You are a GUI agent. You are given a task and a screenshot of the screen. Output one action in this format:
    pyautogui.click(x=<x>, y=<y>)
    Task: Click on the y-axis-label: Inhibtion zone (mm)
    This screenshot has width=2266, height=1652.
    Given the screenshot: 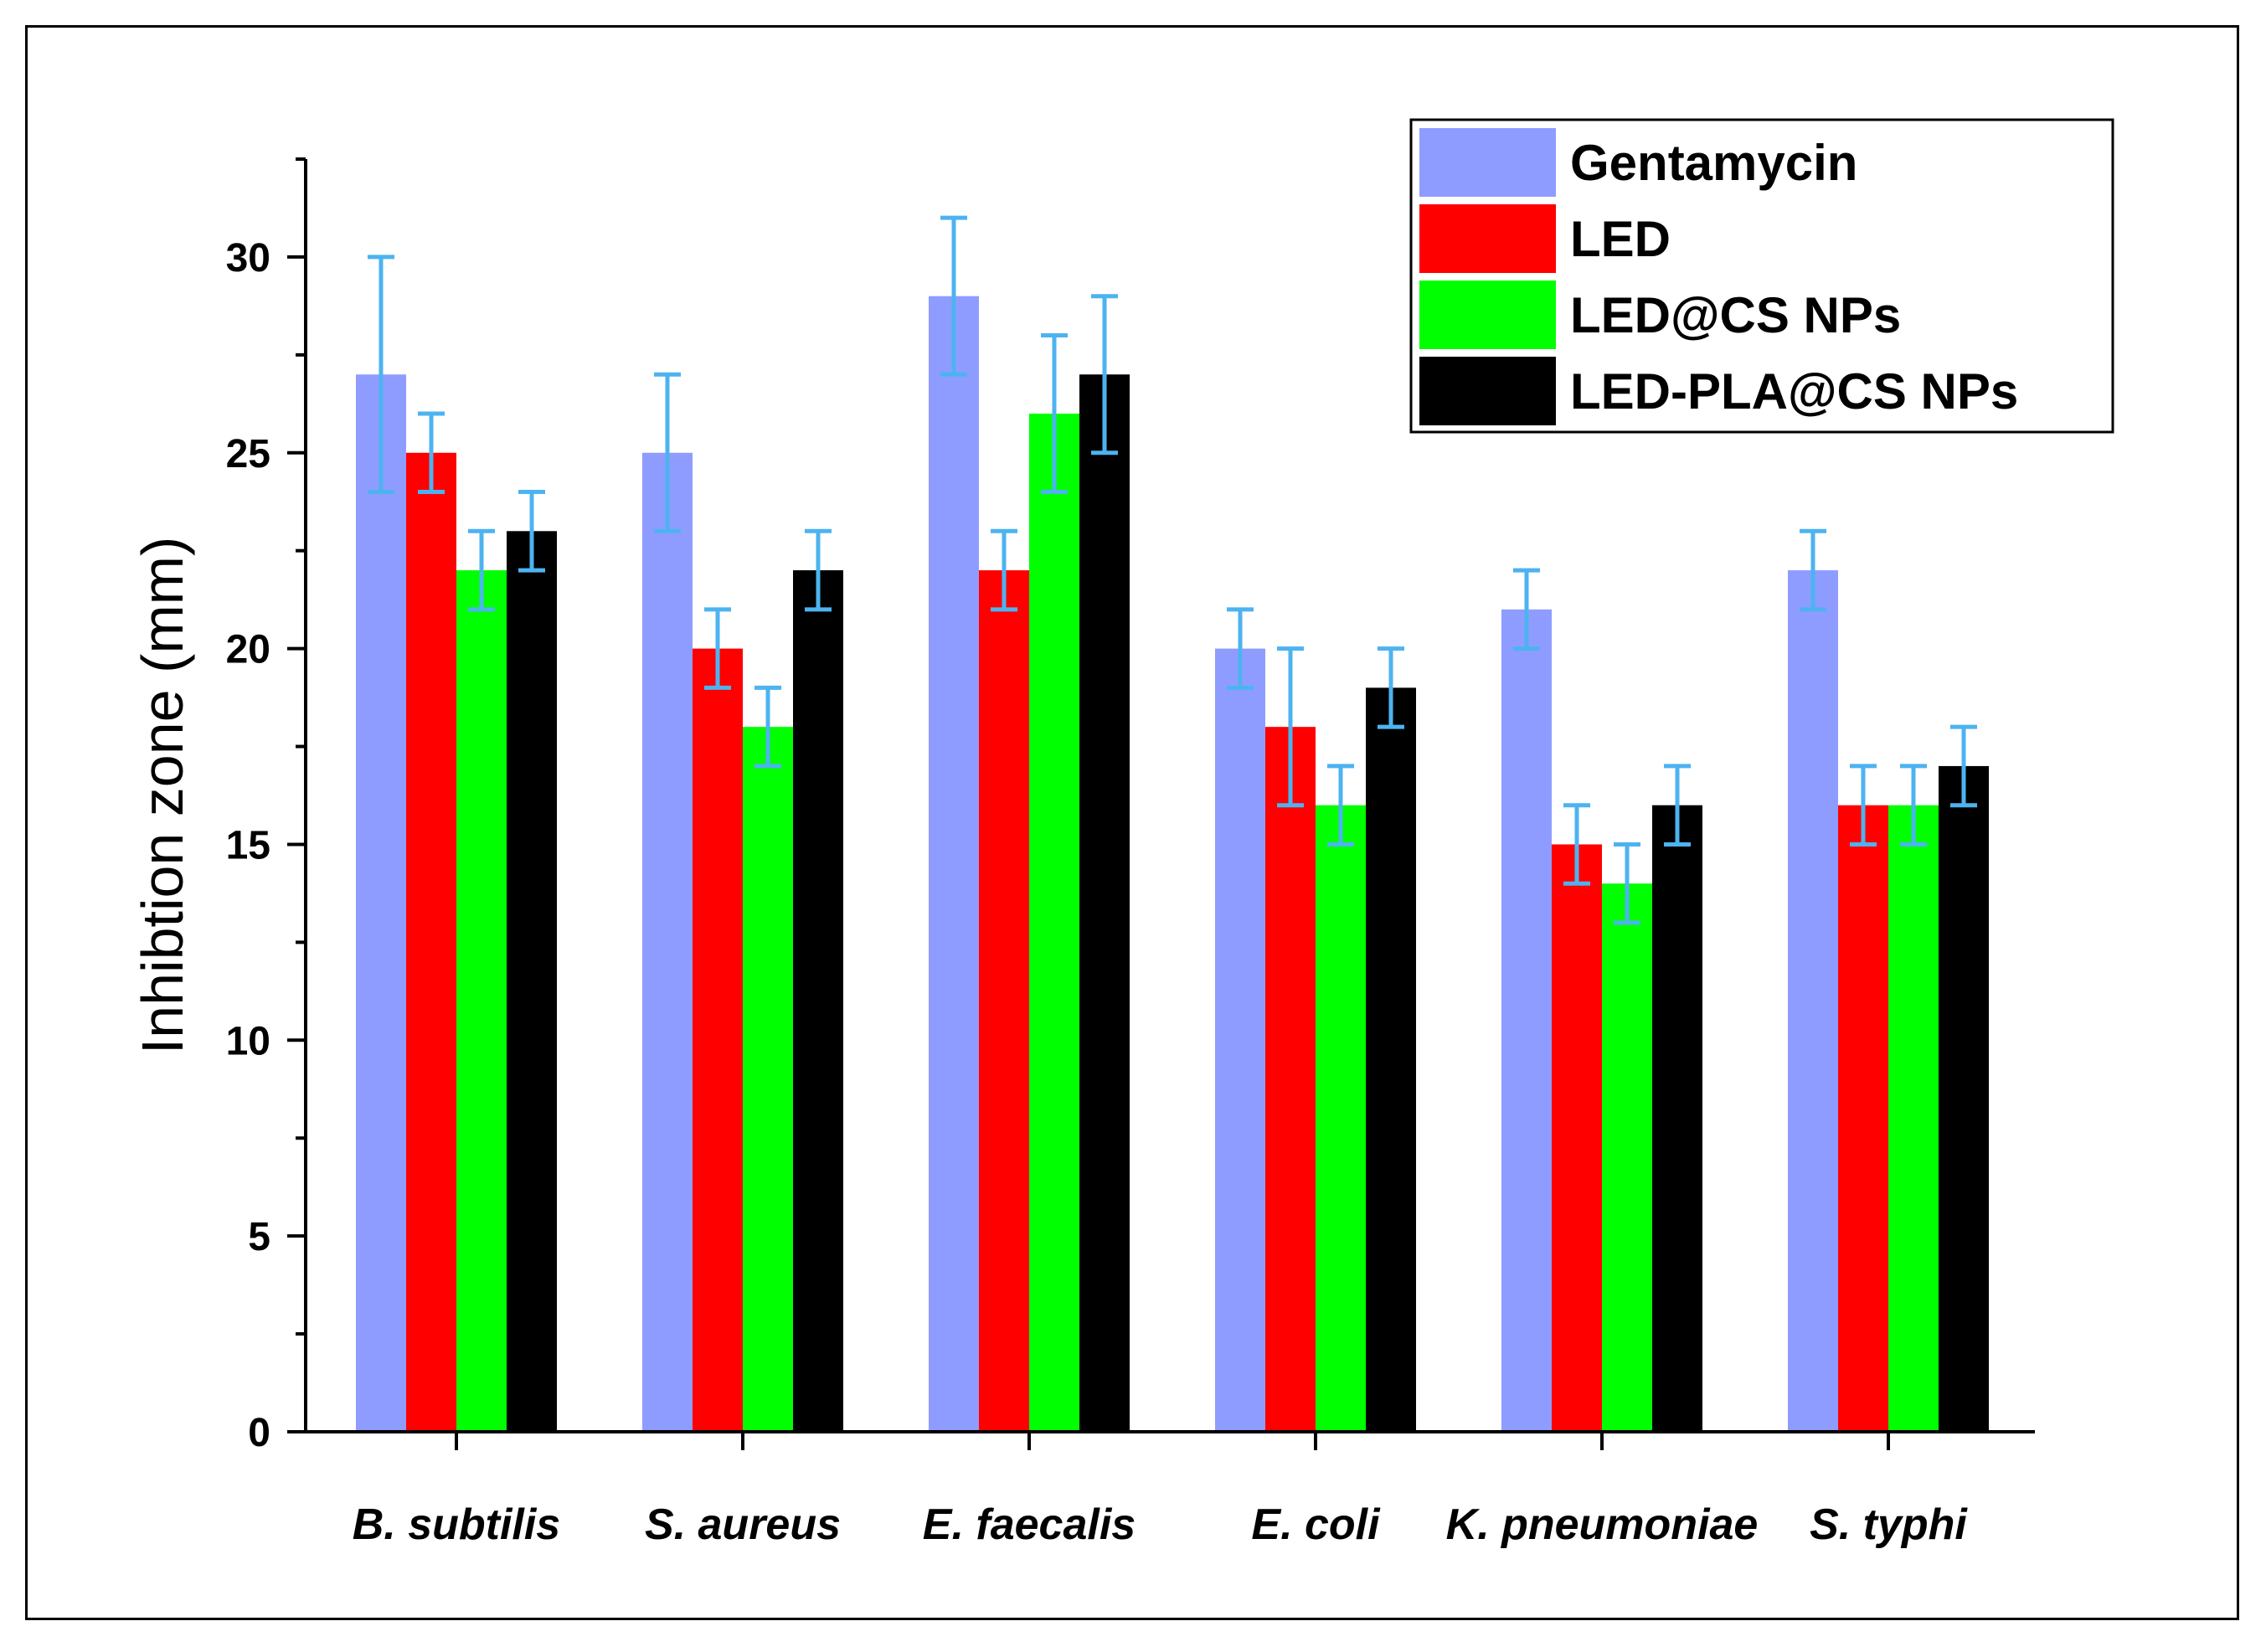 What is the action you would take?
    pyautogui.click(x=162, y=796)
    